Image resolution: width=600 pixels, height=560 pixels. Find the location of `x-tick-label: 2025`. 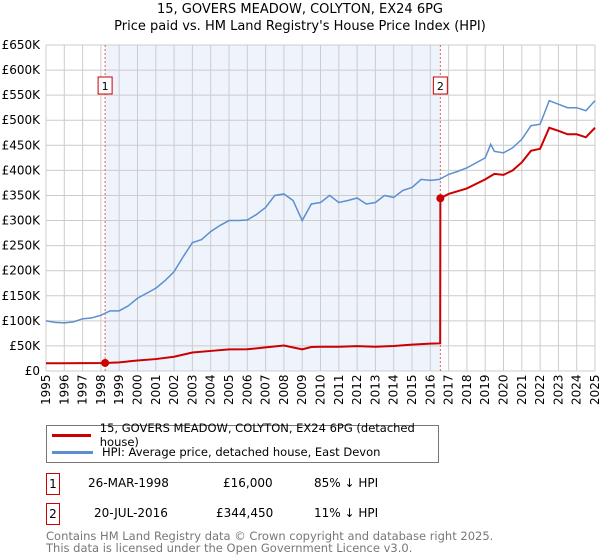

x-tick-label: 2025 is located at coordinates (594, 389).